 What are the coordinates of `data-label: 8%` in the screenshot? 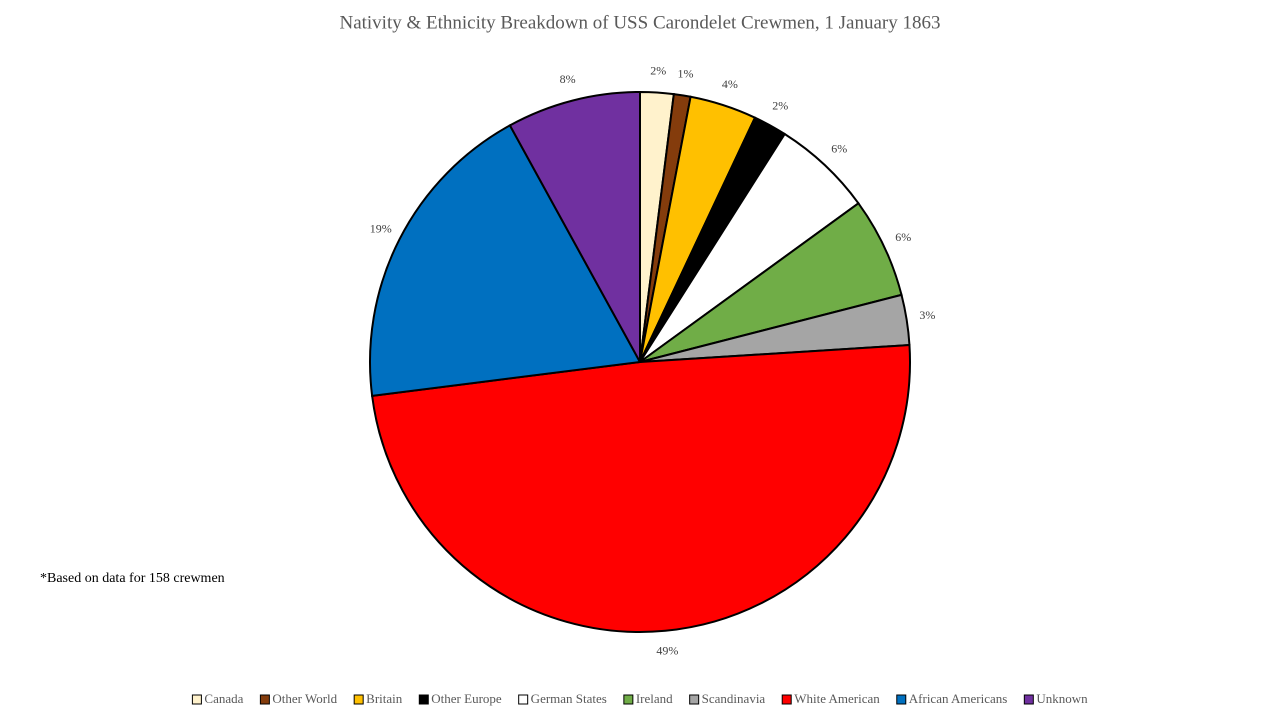 It's located at (568, 79).